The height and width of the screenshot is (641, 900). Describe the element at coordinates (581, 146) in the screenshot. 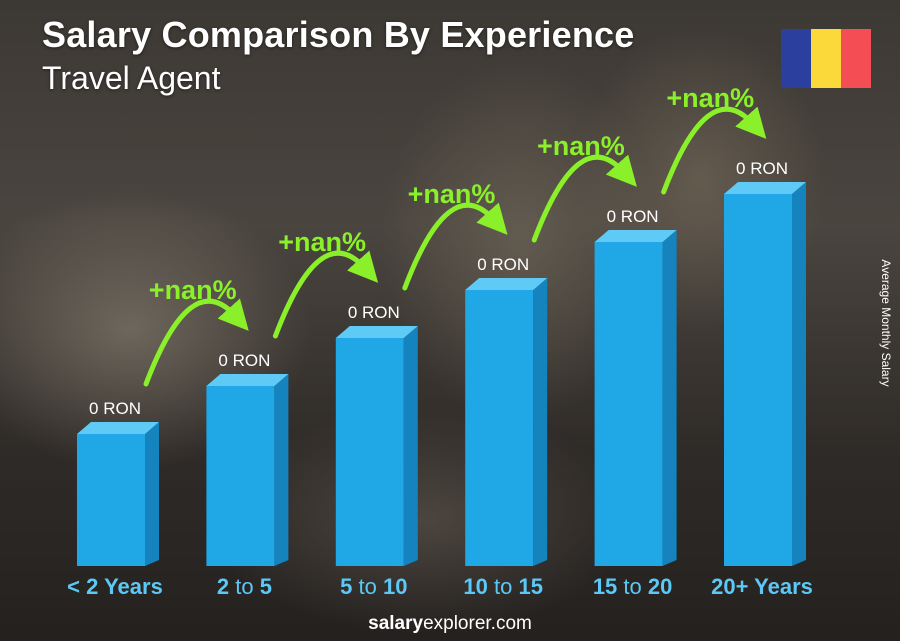

I see `growth-label-3: +nan%` at that location.